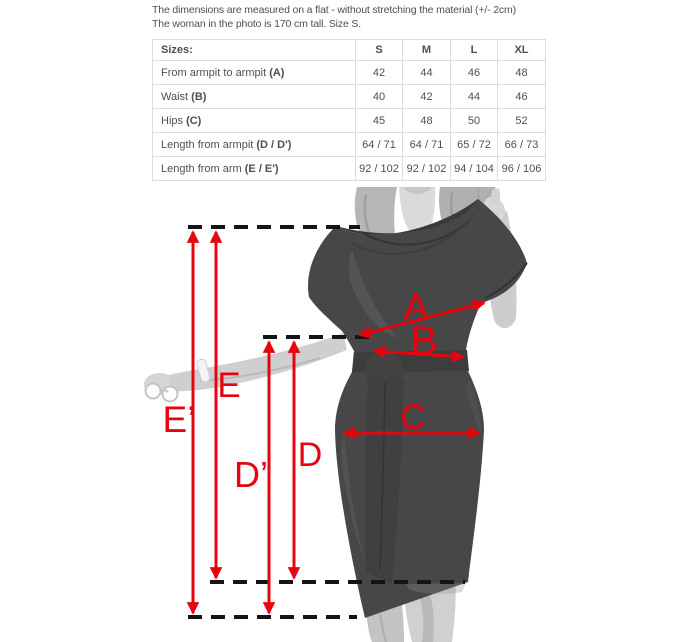 Image resolution: width=700 pixels, height=642 pixels. What do you see at coordinates (379, 120) in the screenshot?
I see `size-value: 45` at bounding box center [379, 120].